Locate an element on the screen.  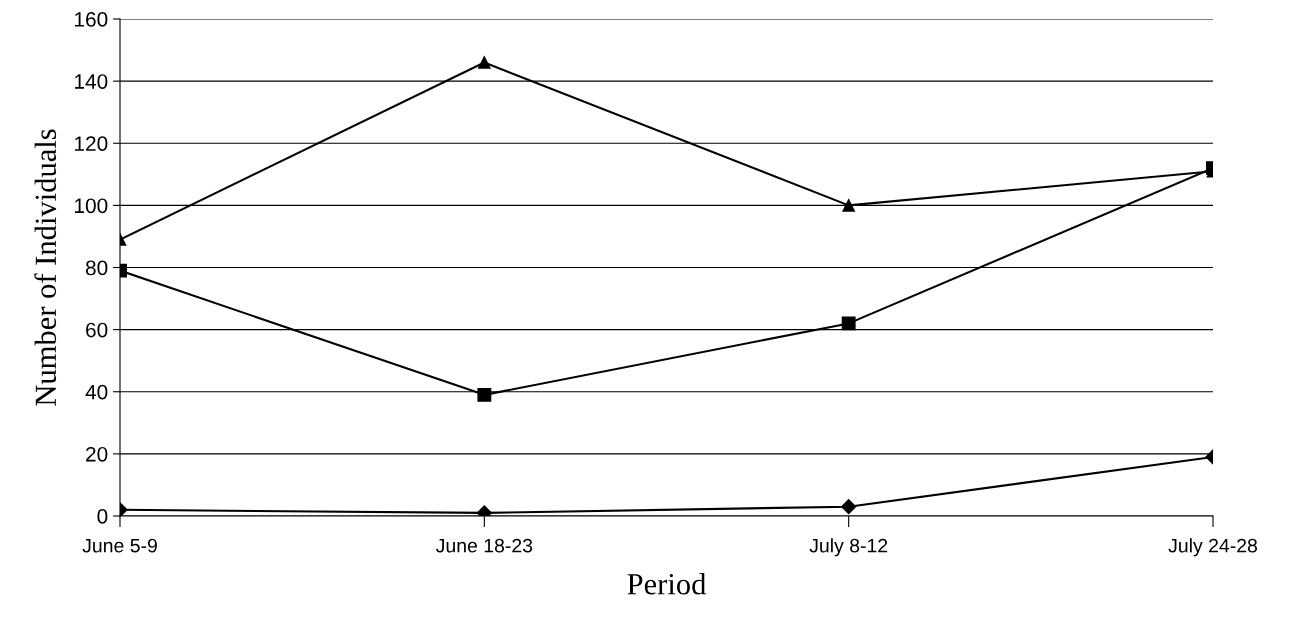
x-tick-label: July 8-12 is located at coordinates (848, 547).